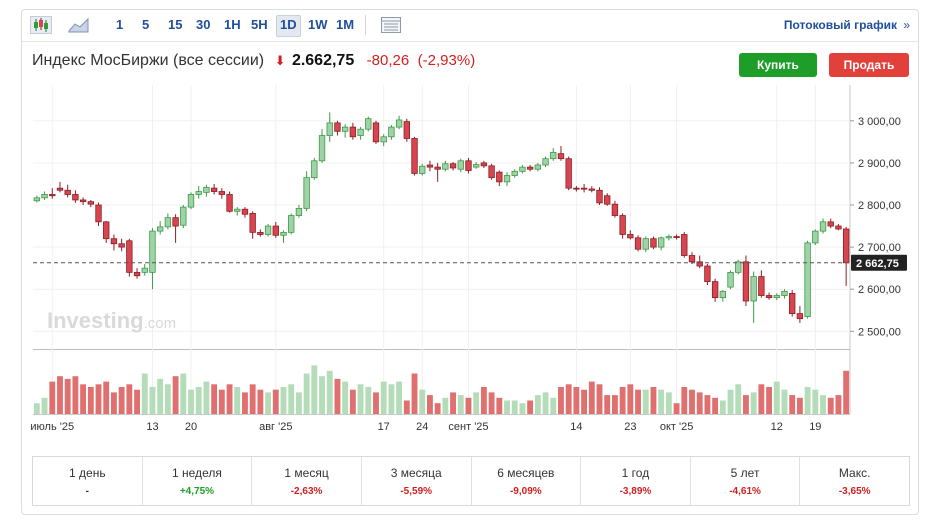 This screenshot has width=936, height=522. I want to click on x-tick-label: 24, so click(422, 427).